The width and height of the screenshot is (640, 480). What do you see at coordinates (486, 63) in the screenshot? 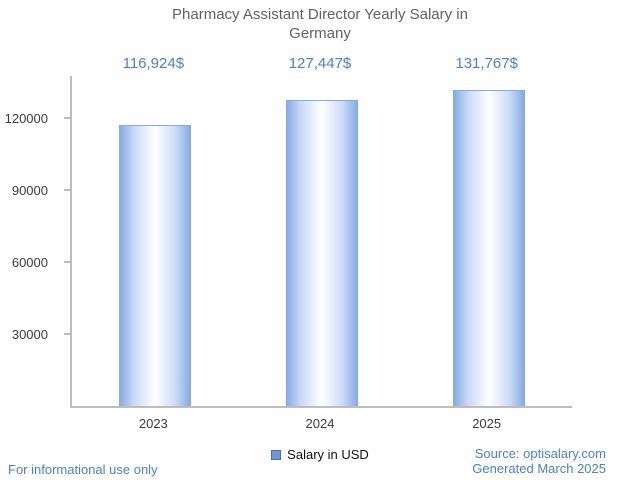
I see `value-label: 131,767$` at bounding box center [486, 63].